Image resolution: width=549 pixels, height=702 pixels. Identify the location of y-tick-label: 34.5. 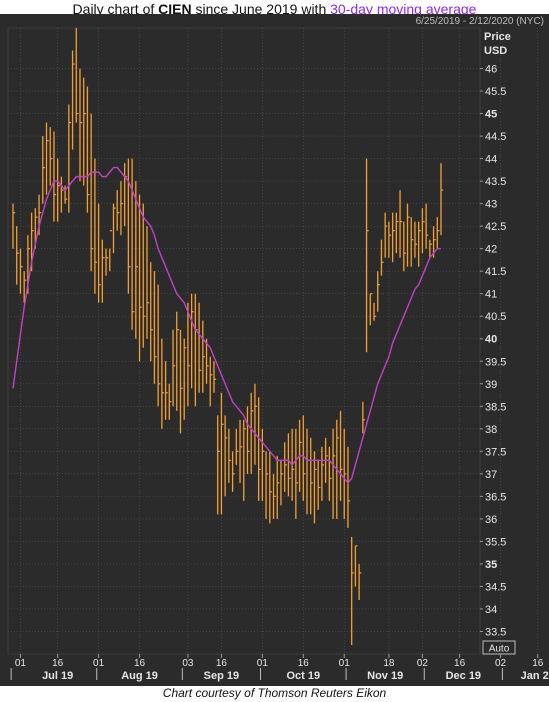
(495, 587).